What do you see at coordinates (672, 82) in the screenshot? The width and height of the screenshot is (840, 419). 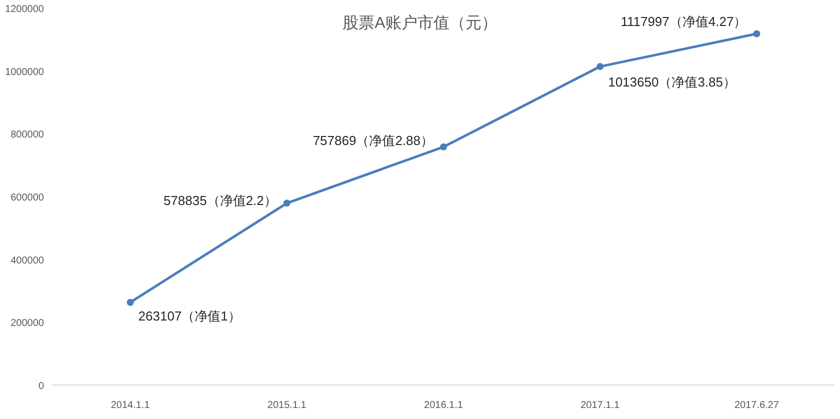 I see `data-label: 1013650（净值3.85）` at bounding box center [672, 82].